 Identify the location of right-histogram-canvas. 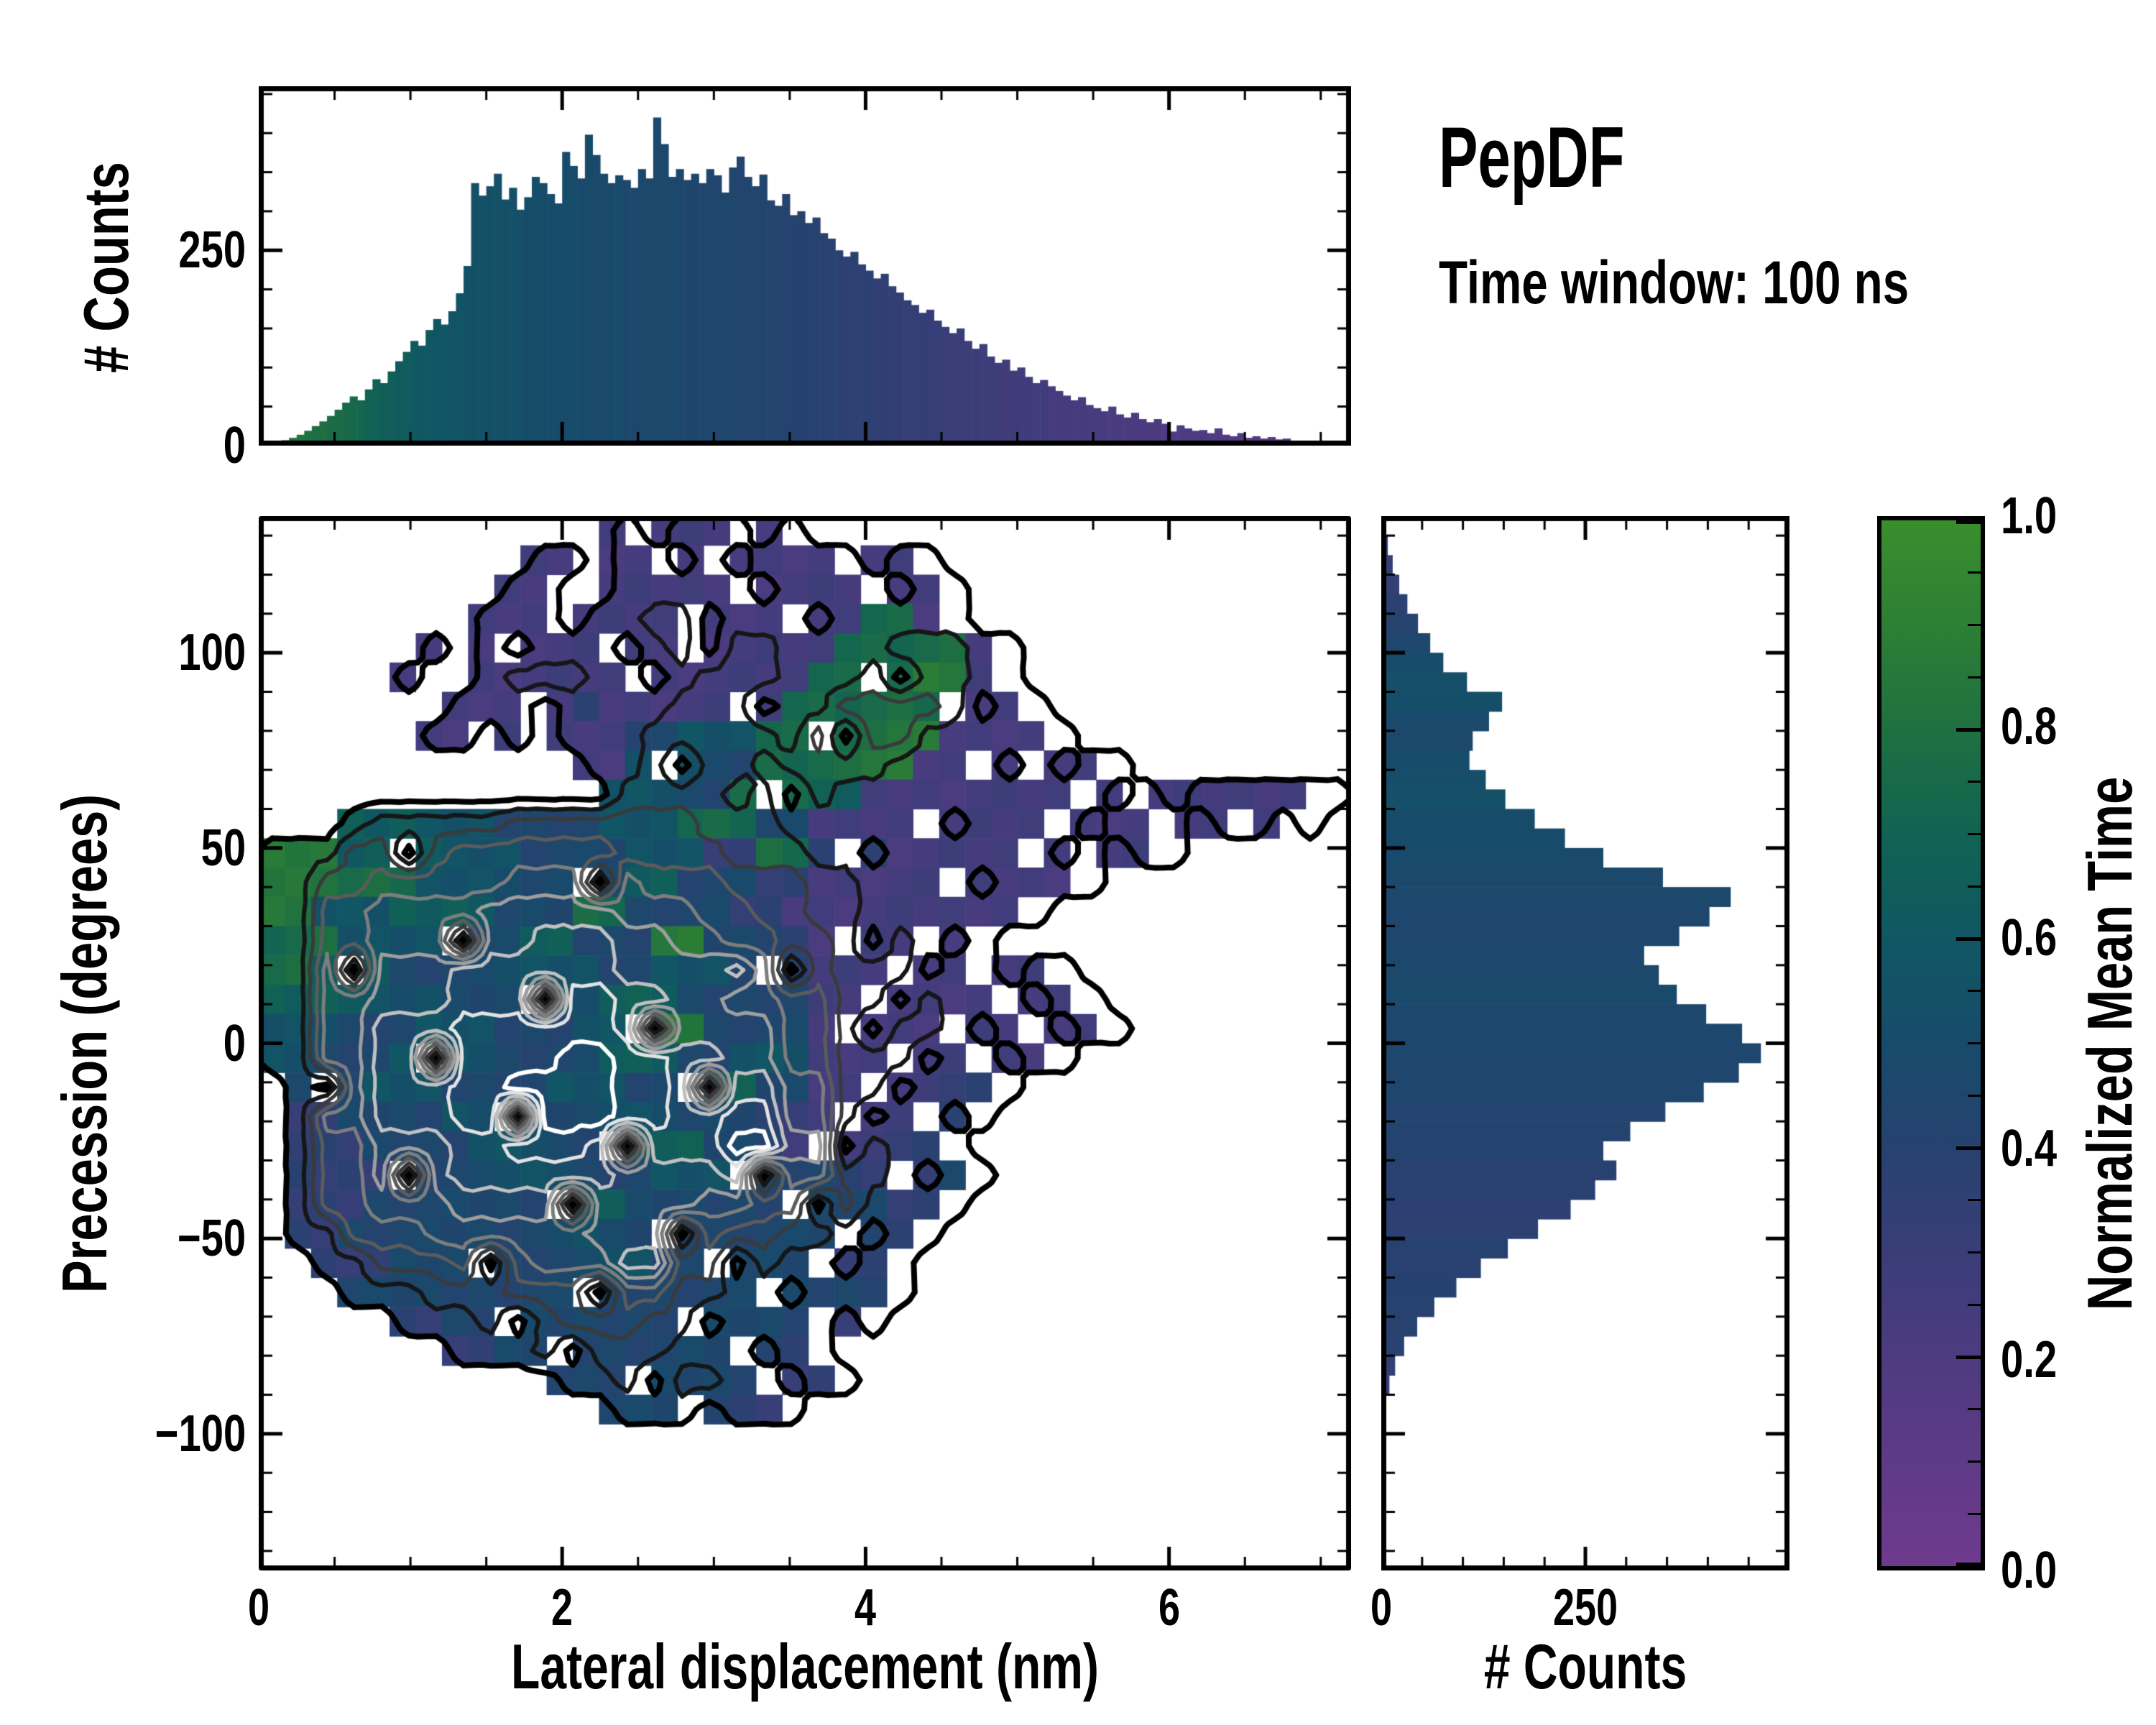
(1585, 1043).